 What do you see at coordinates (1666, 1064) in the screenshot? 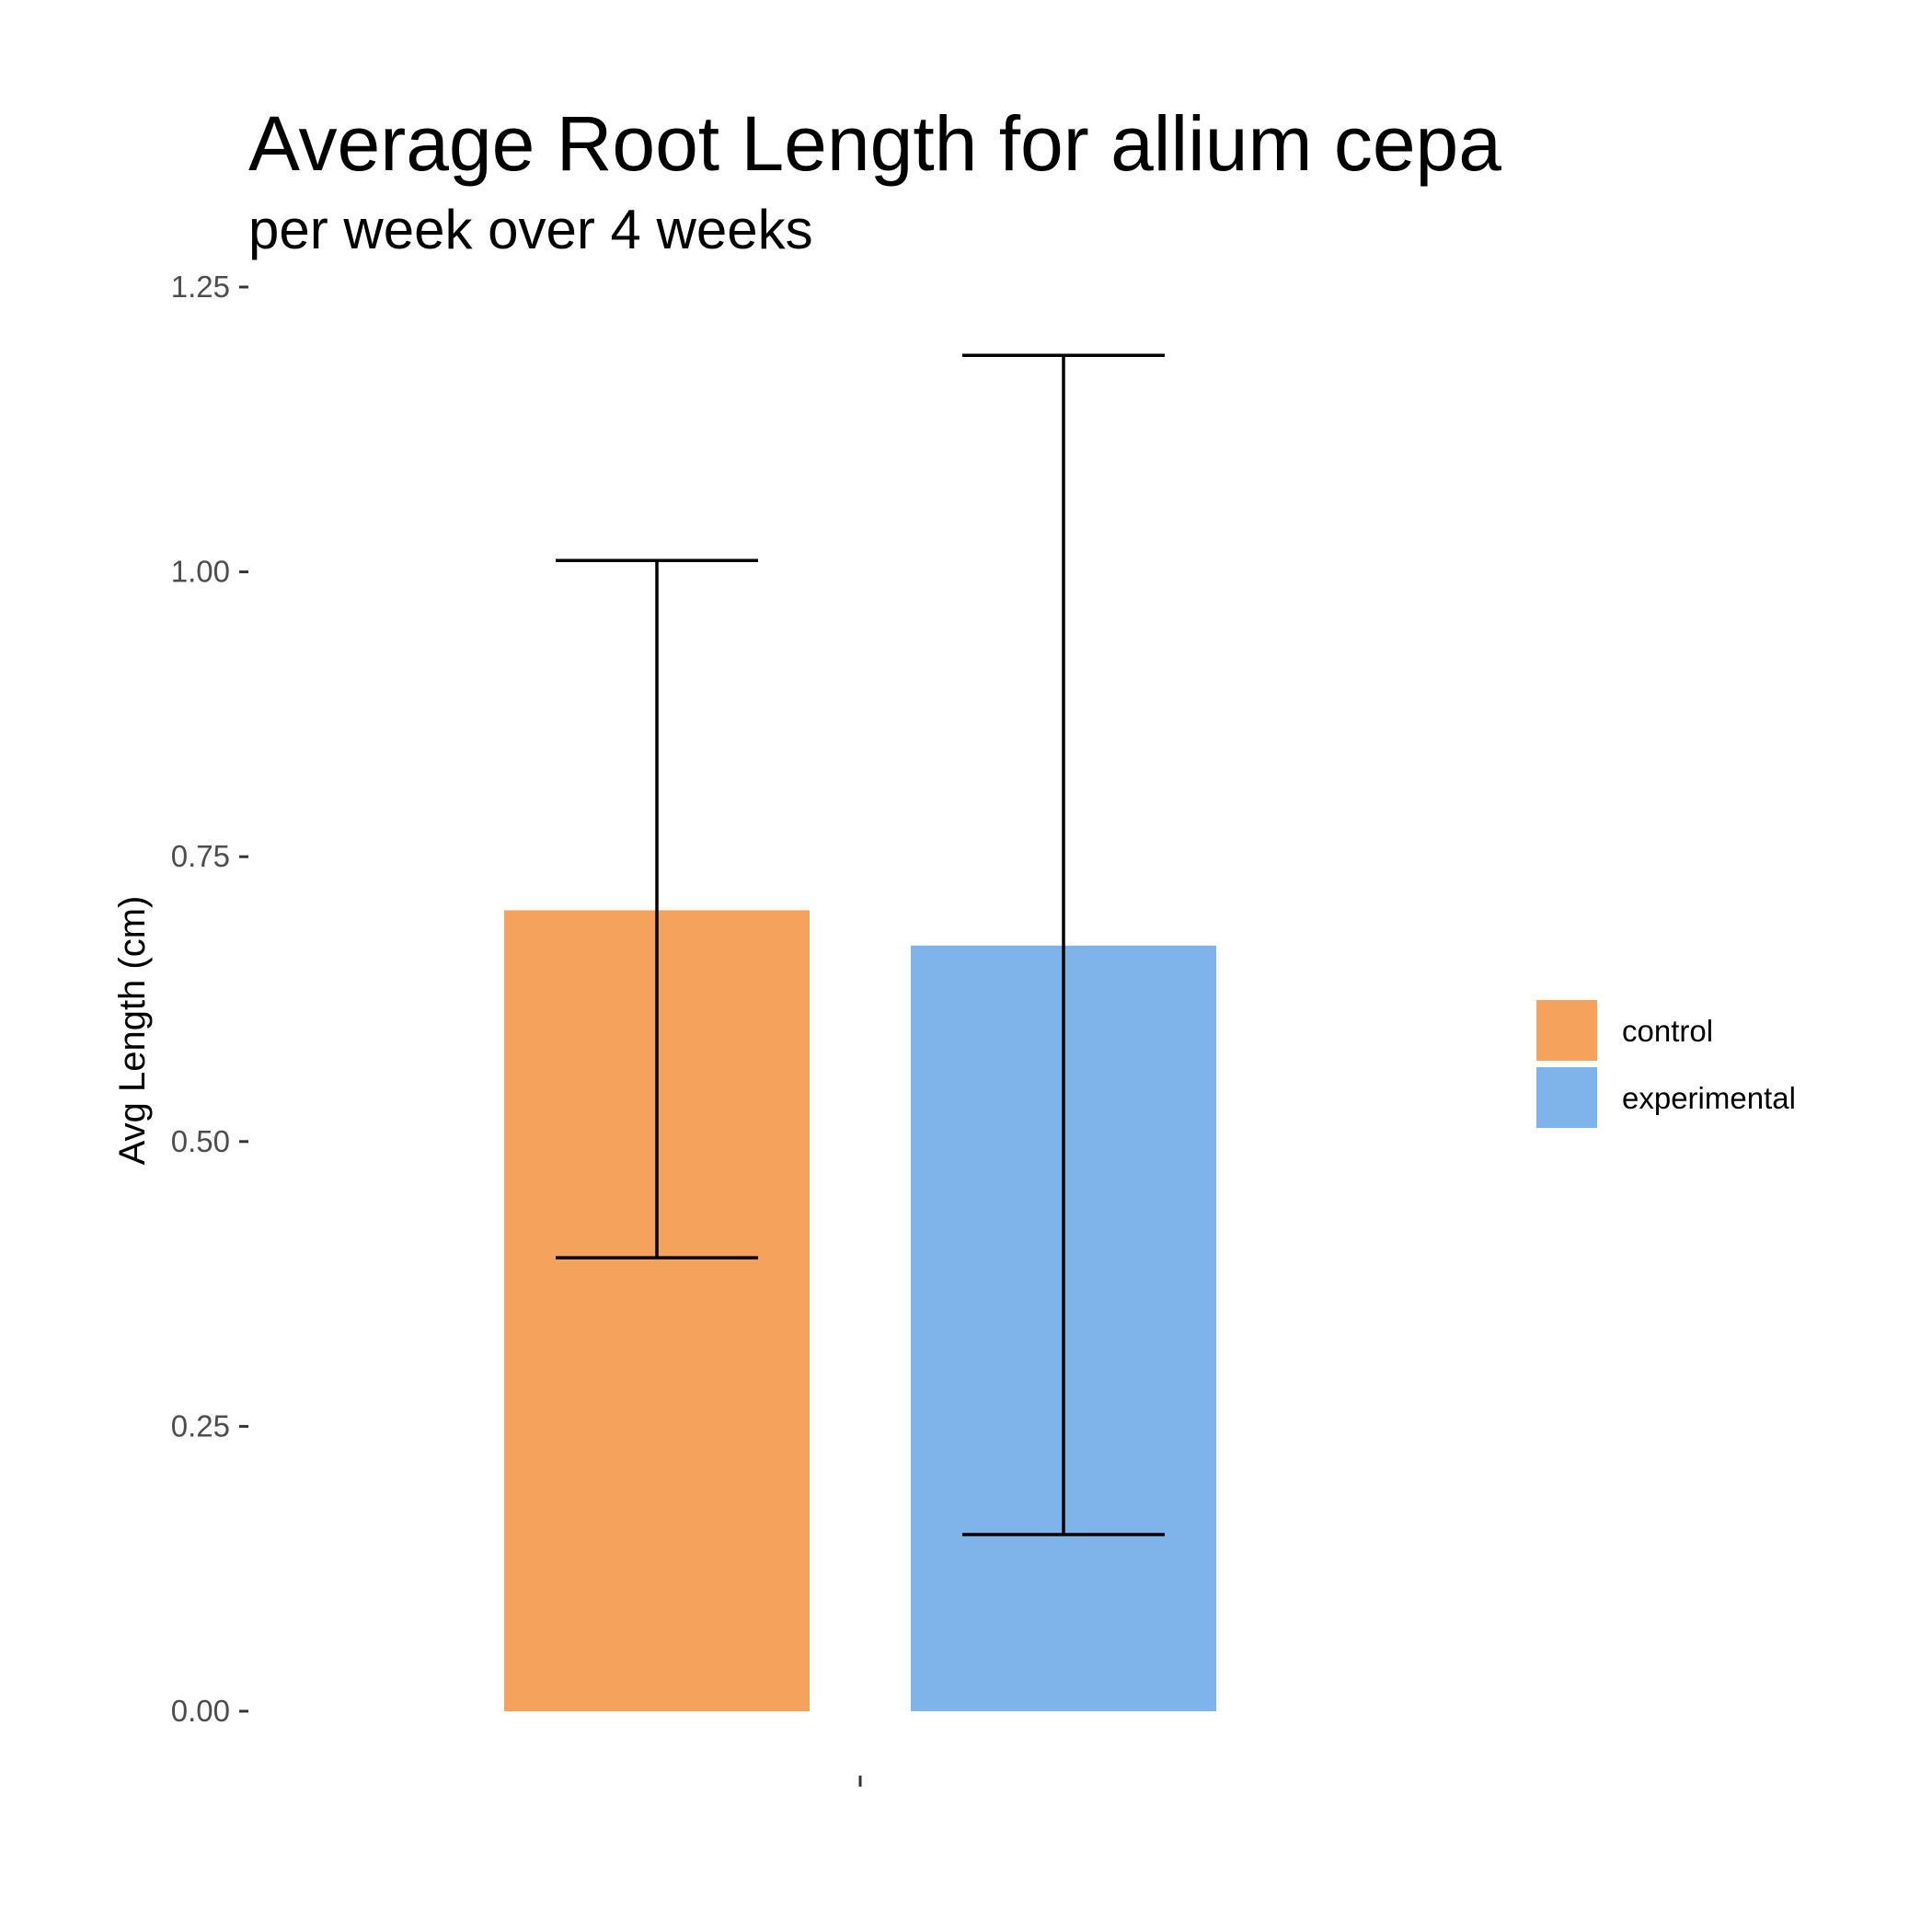
I see `legend: control experimental` at bounding box center [1666, 1064].